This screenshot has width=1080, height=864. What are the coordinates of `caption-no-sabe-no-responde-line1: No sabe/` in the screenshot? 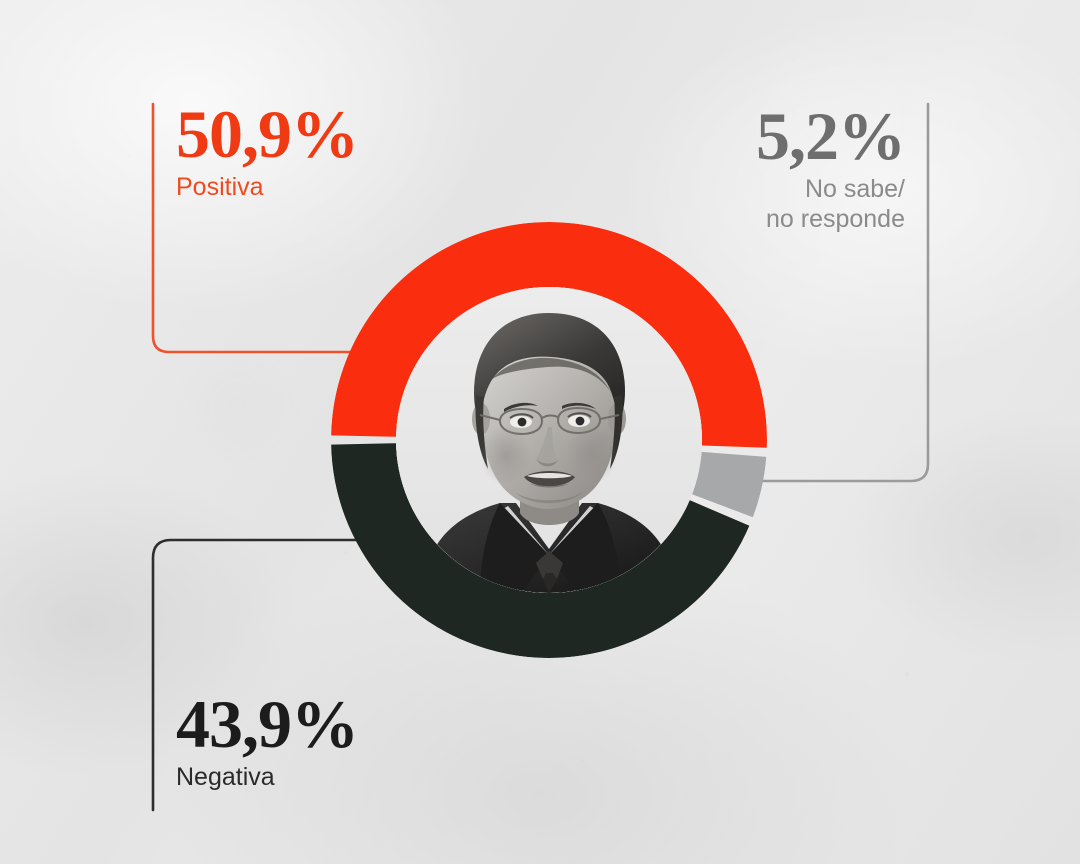 It's located at (854, 189).